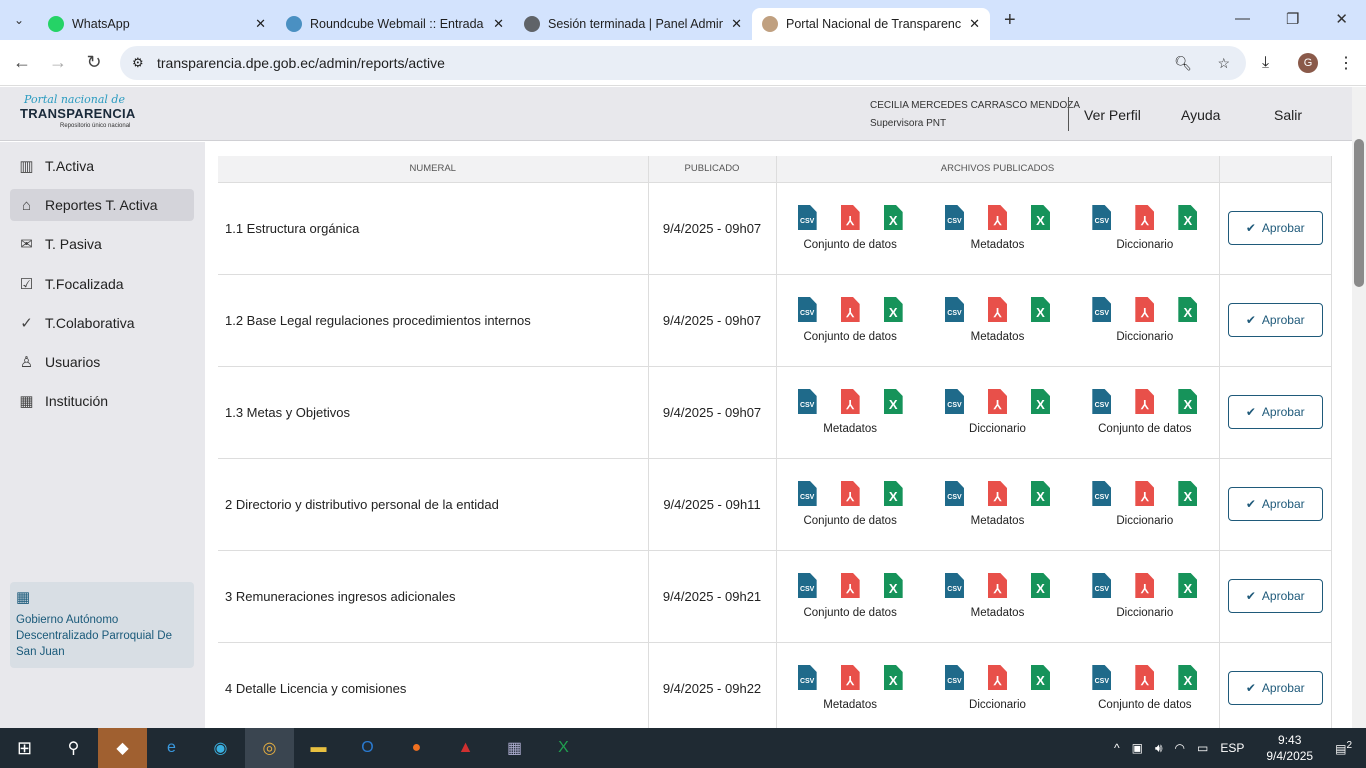 The image size is (1366, 768). Describe the element at coordinates (157, 24) in the screenshot. I see `browser-tab: WhatsApp ✕` at that location.